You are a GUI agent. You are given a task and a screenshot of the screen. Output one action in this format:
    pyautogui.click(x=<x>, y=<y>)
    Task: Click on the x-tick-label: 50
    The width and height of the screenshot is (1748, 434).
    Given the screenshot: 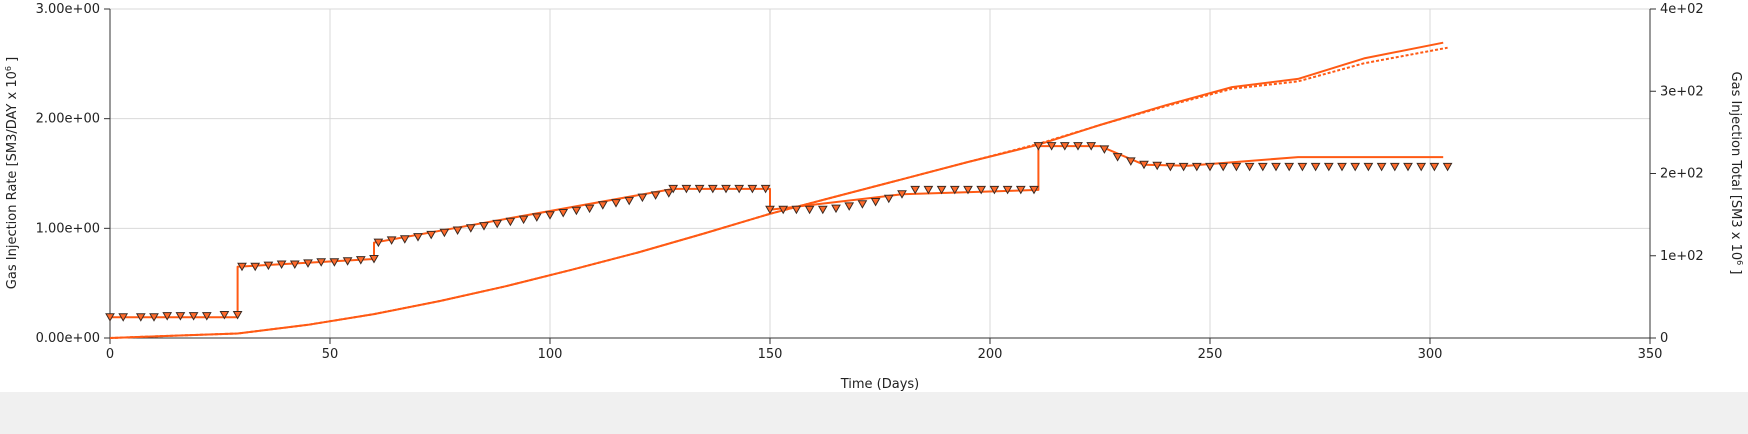 What is the action you would take?
    pyautogui.click(x=330, y=354)
    